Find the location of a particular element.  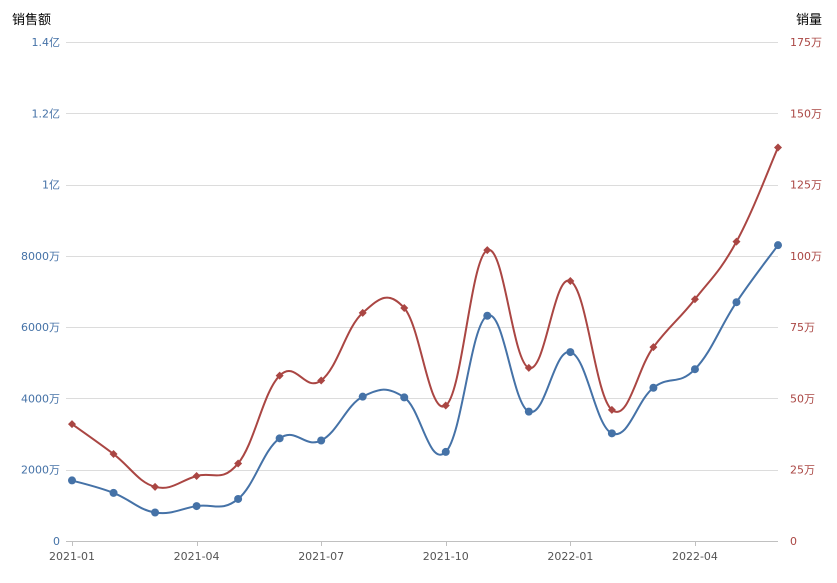

right-tick-label: 25万 is located at coordinates (802, 470).